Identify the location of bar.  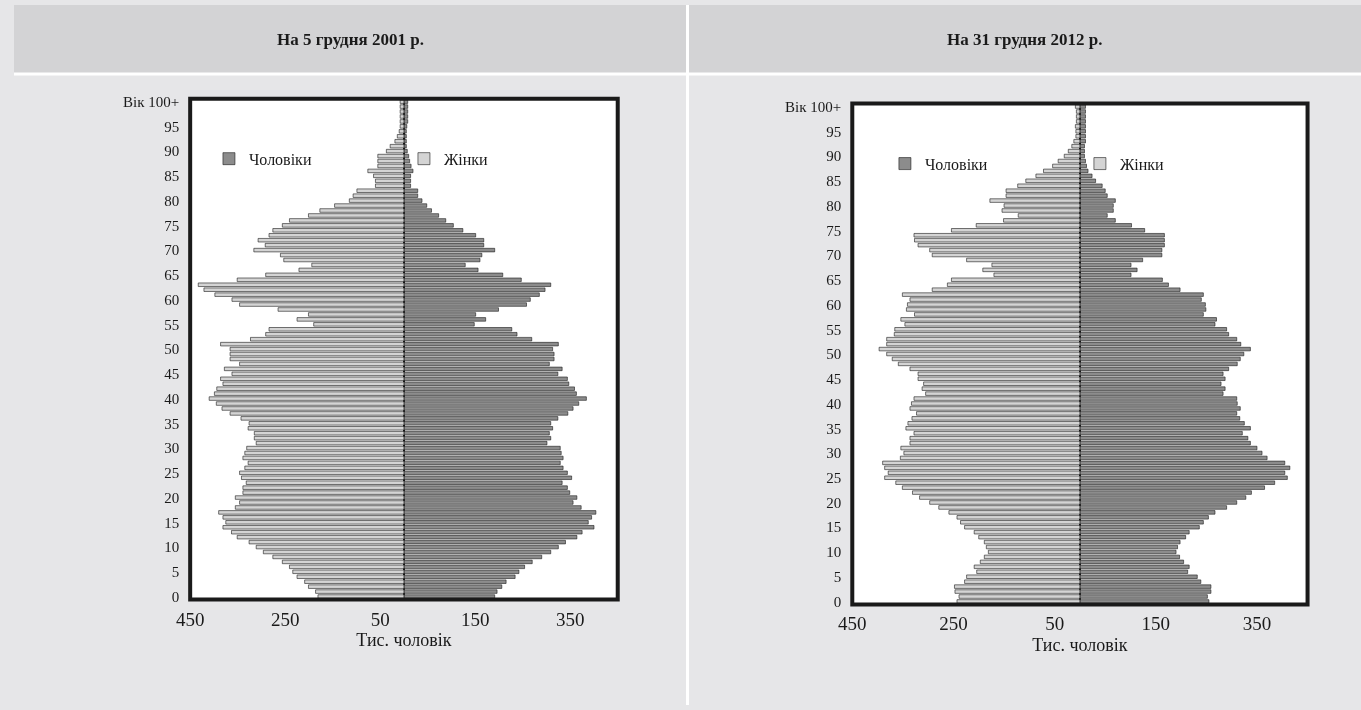
(391, 156).